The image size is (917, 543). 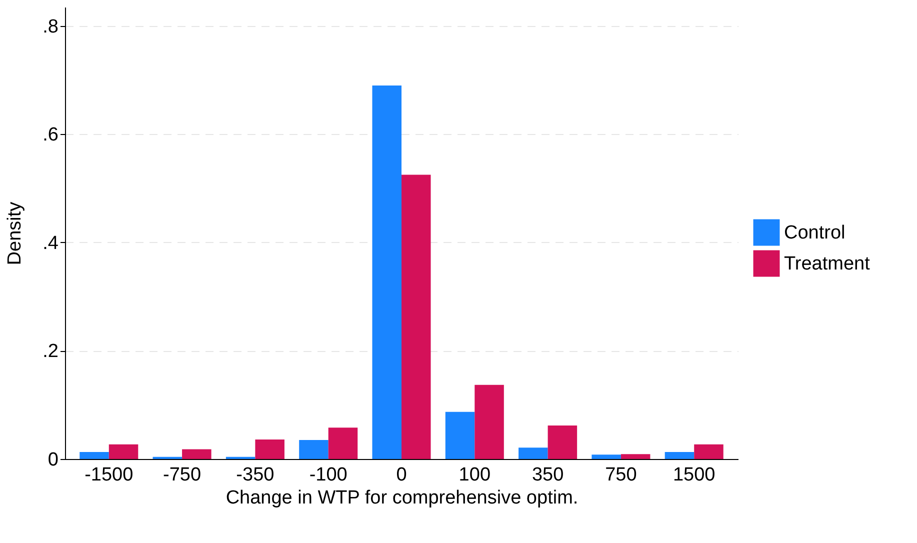 I want to click on x-tick-label: -1500, so click(x=109, y=475).